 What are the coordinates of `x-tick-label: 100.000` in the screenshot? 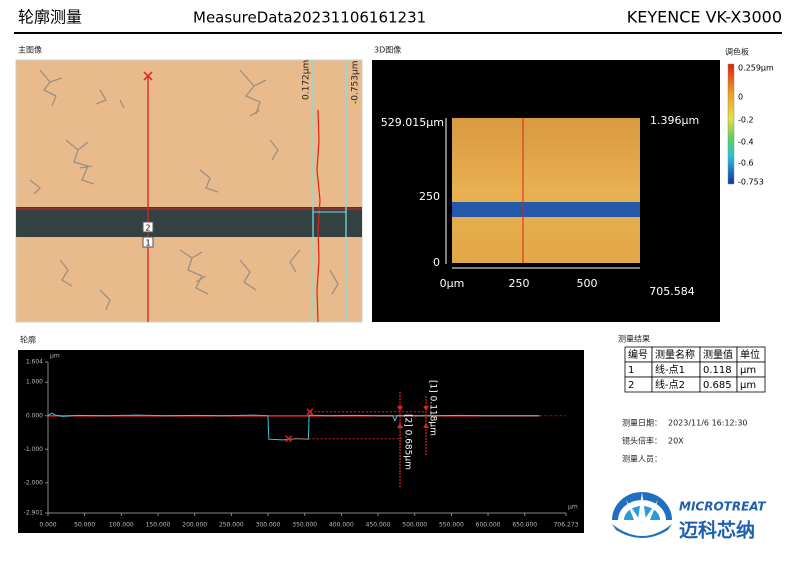 It's located at (121, 525).